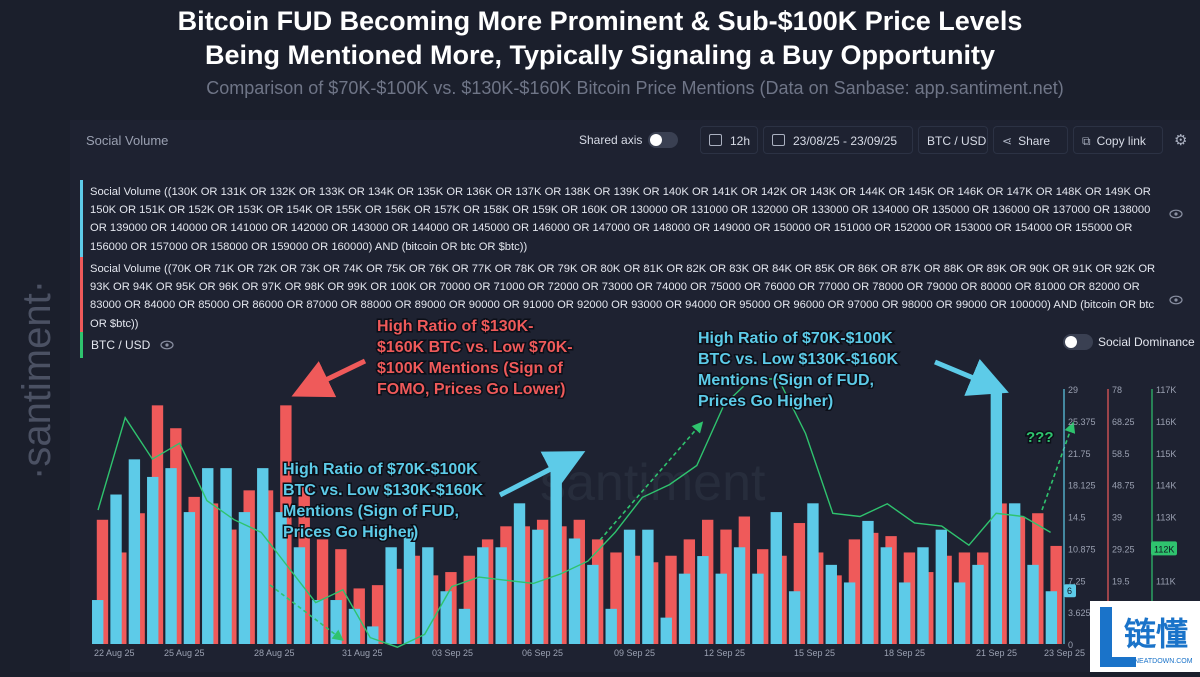  What do you see at coordinates (114, 653) in the screenshot?
I see `x-axis-tick: 22 Aug 25` at bounding box center [114, 653].